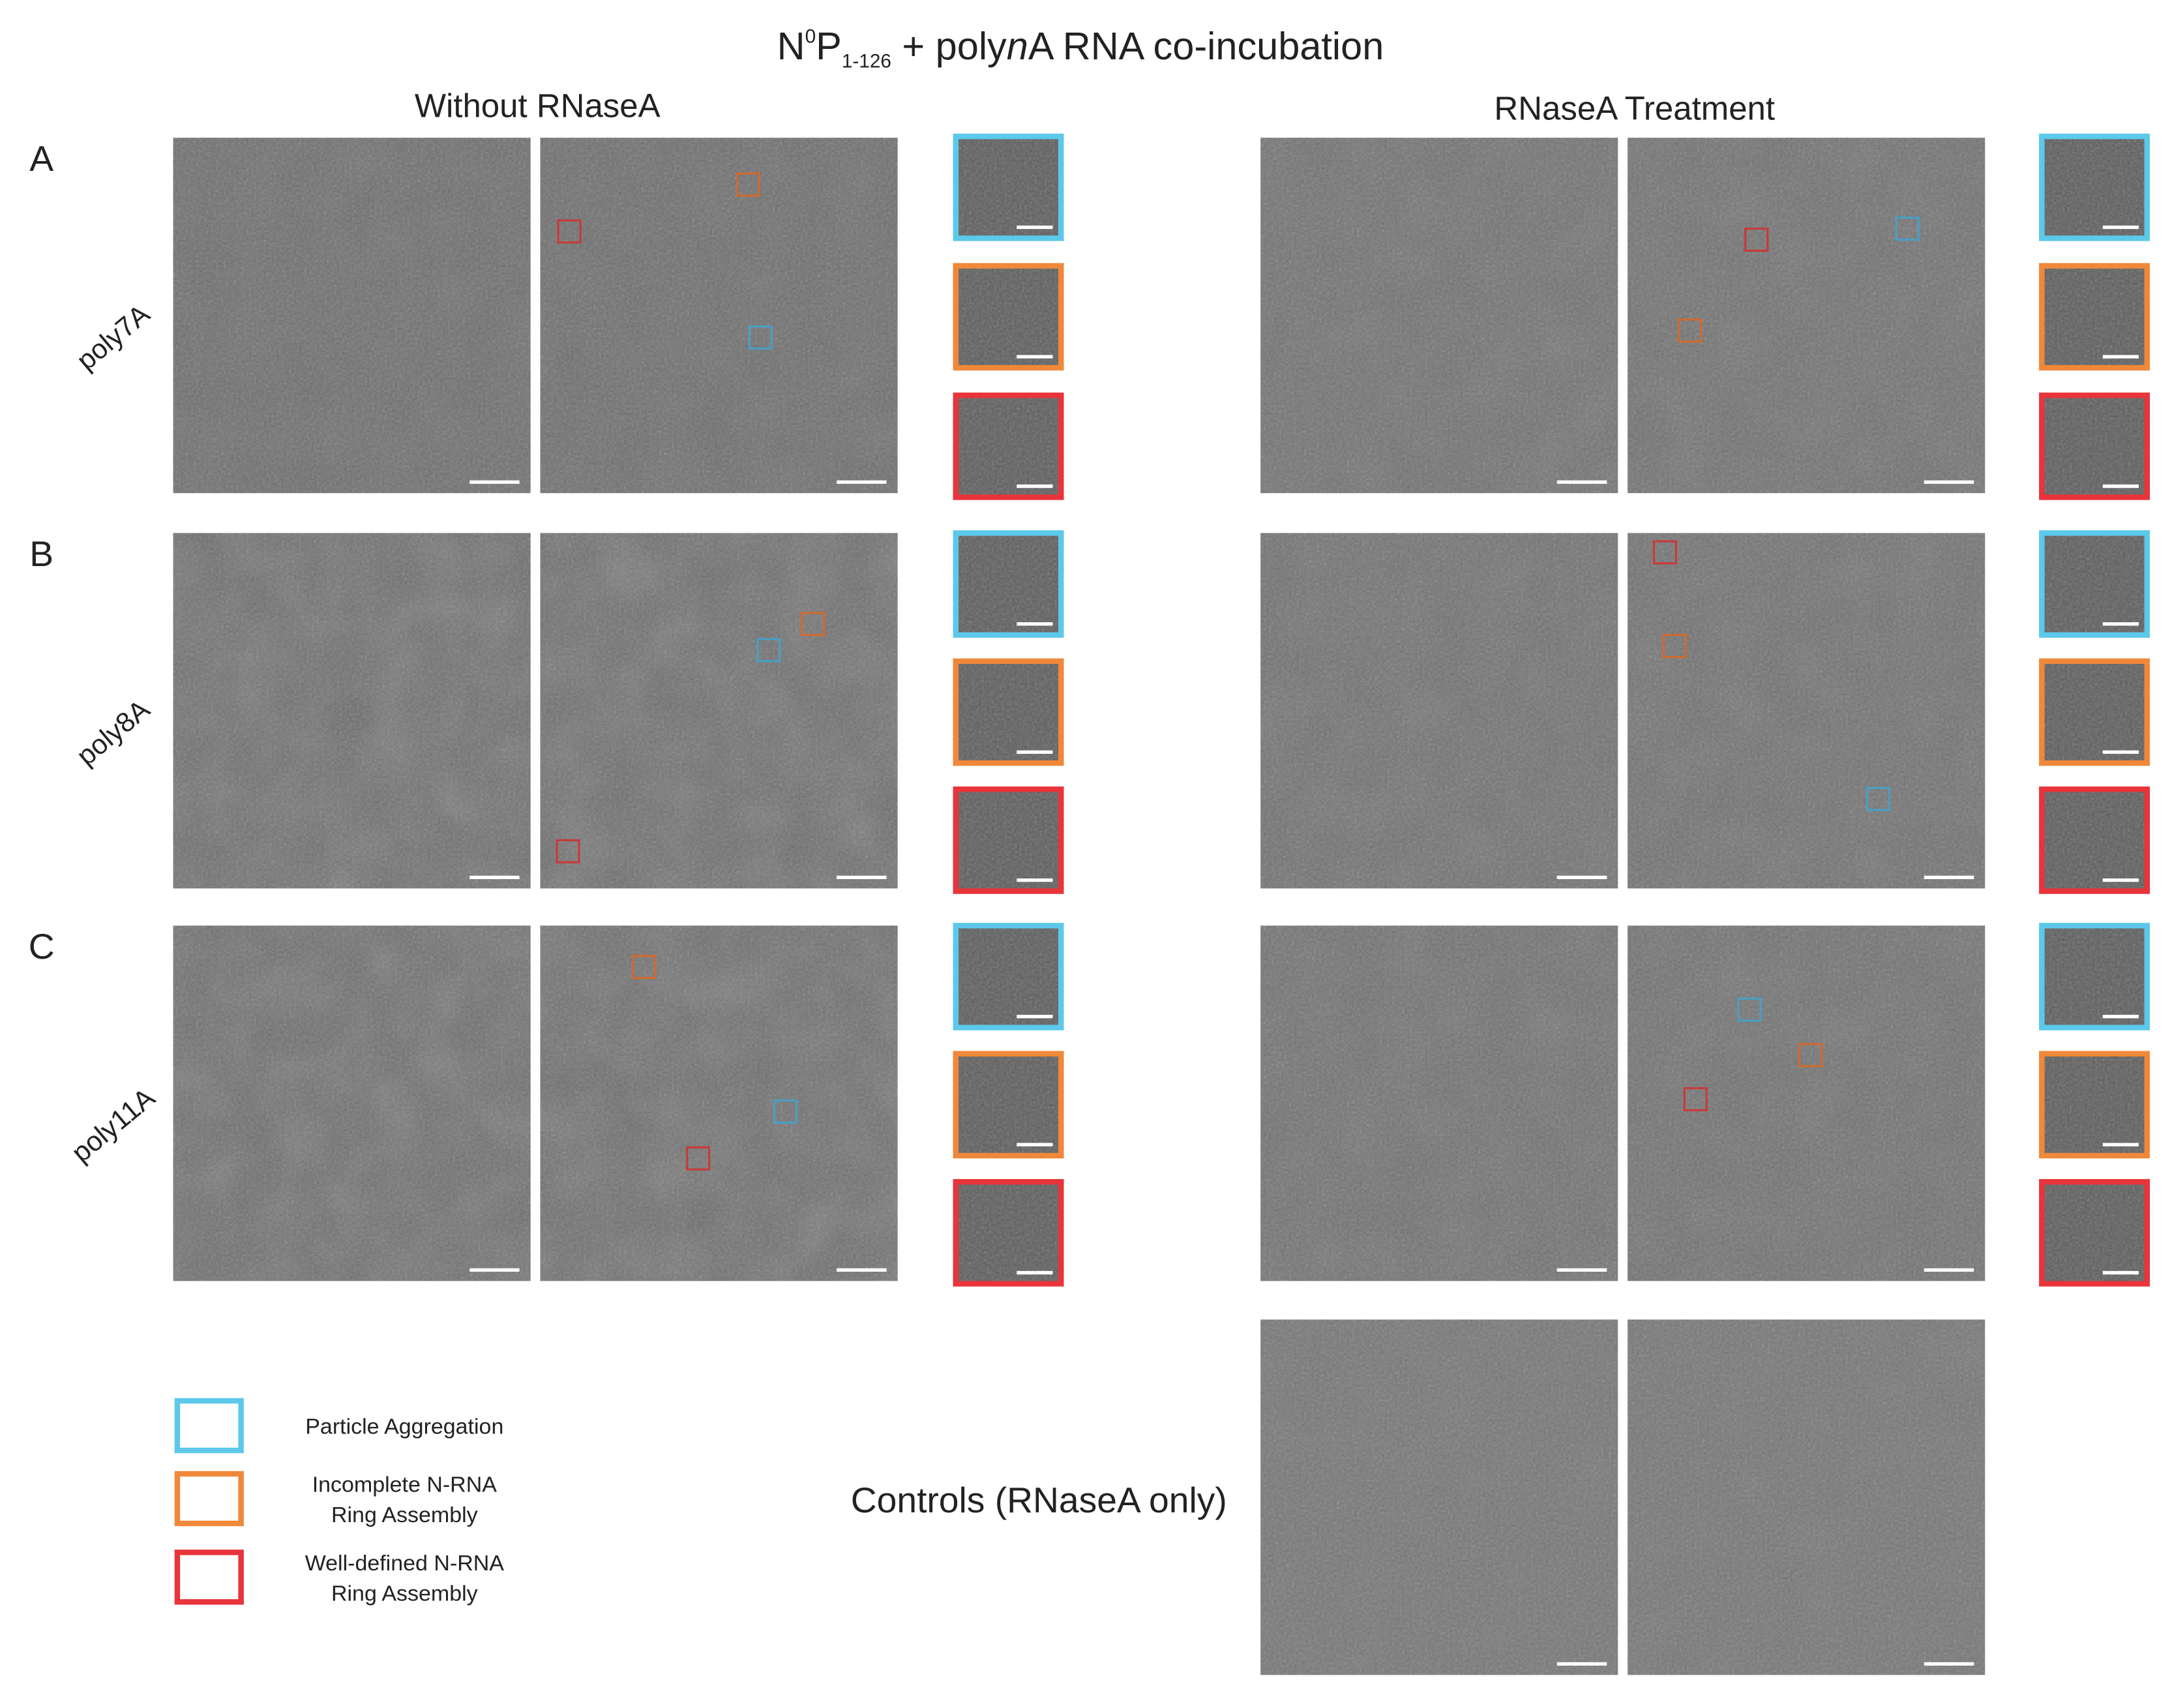 The image size is (2172, 1708). What do you see at coordinates (791, 46) in the screenshot?
I see `title-part: N` at bounding box center [791, 46].